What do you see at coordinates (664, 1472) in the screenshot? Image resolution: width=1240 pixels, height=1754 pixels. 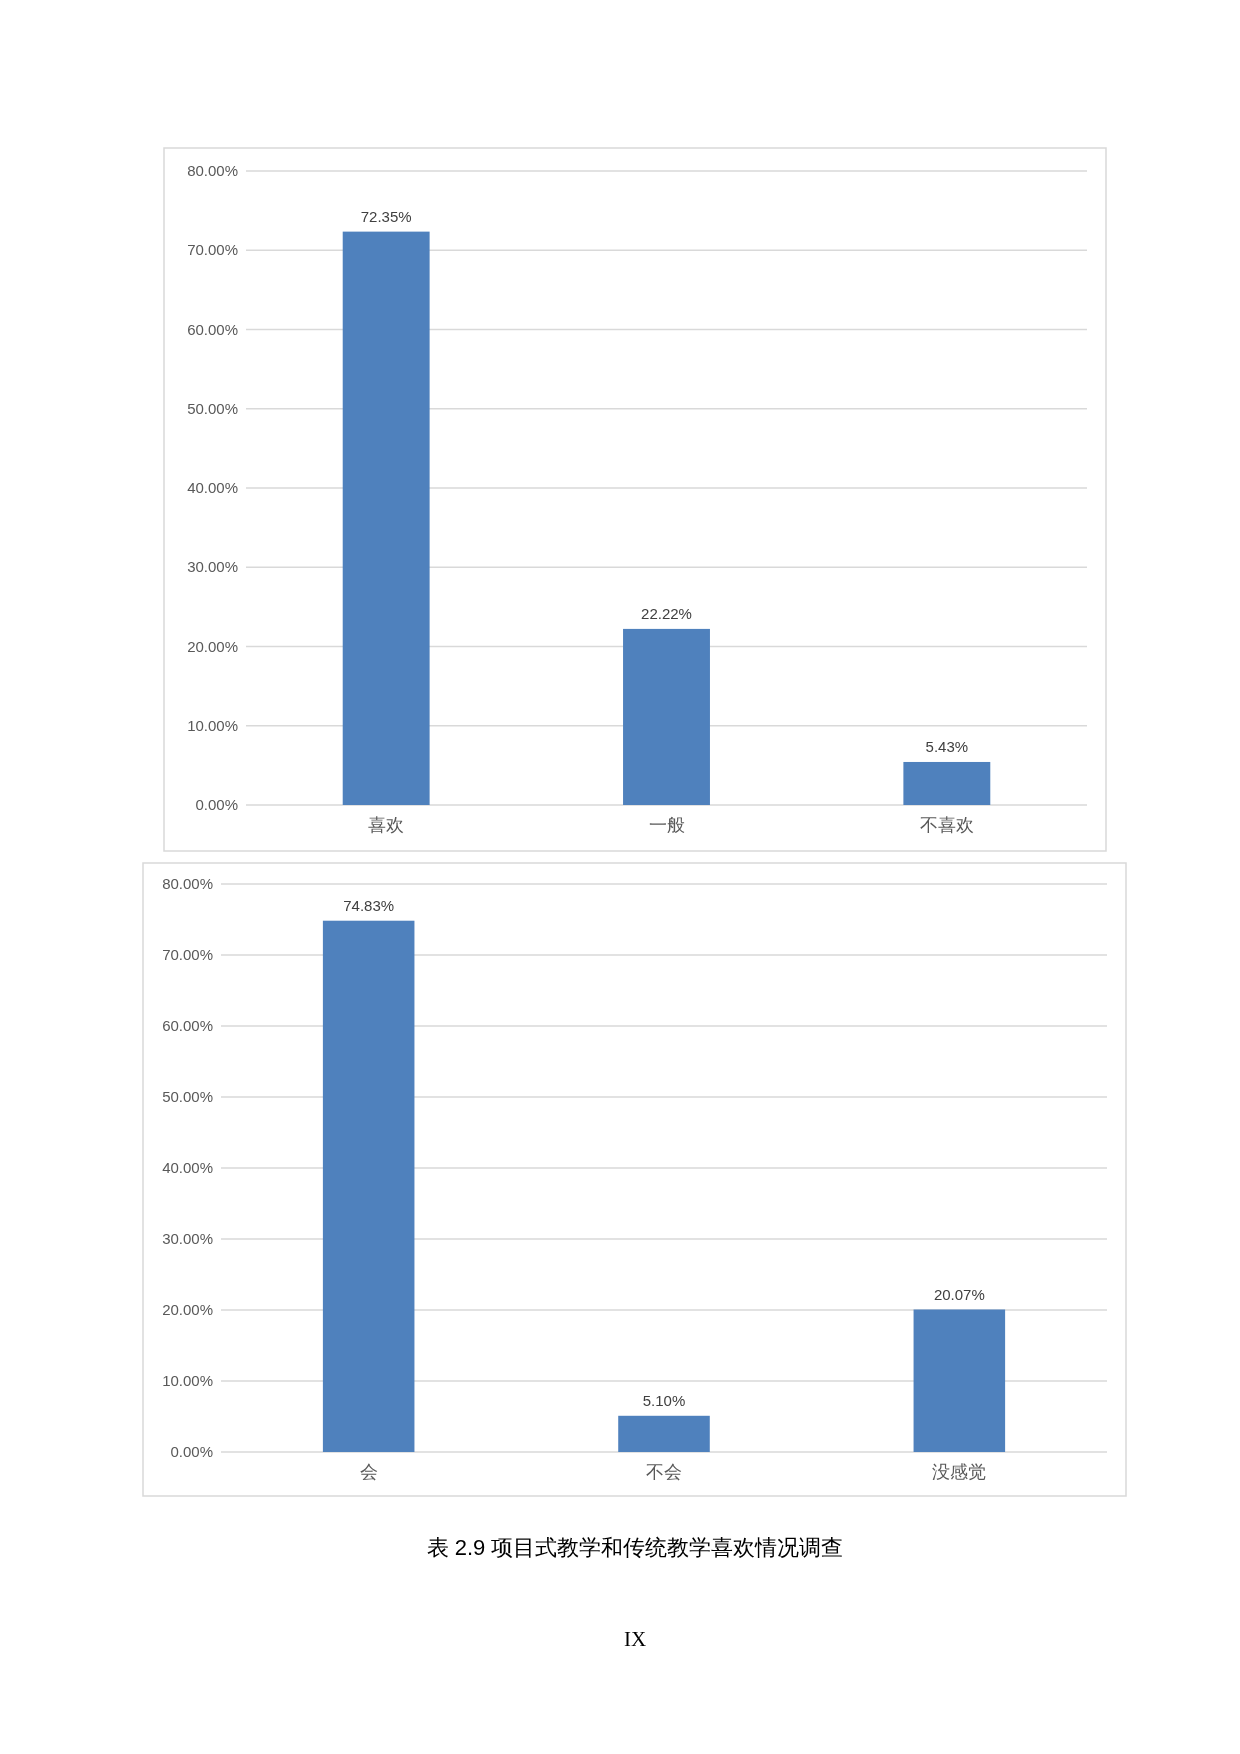 I see `x-tick-label: 不会` at bounding box center [664, 1472].